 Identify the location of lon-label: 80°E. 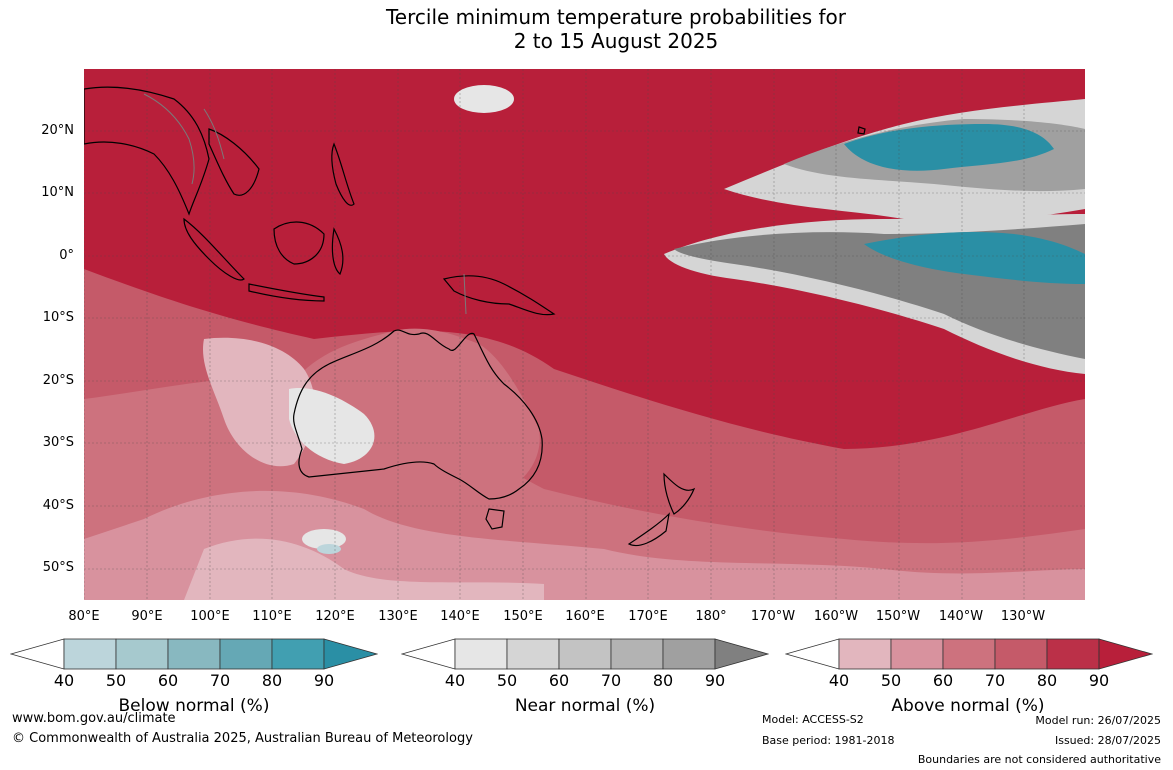
(84, 616).